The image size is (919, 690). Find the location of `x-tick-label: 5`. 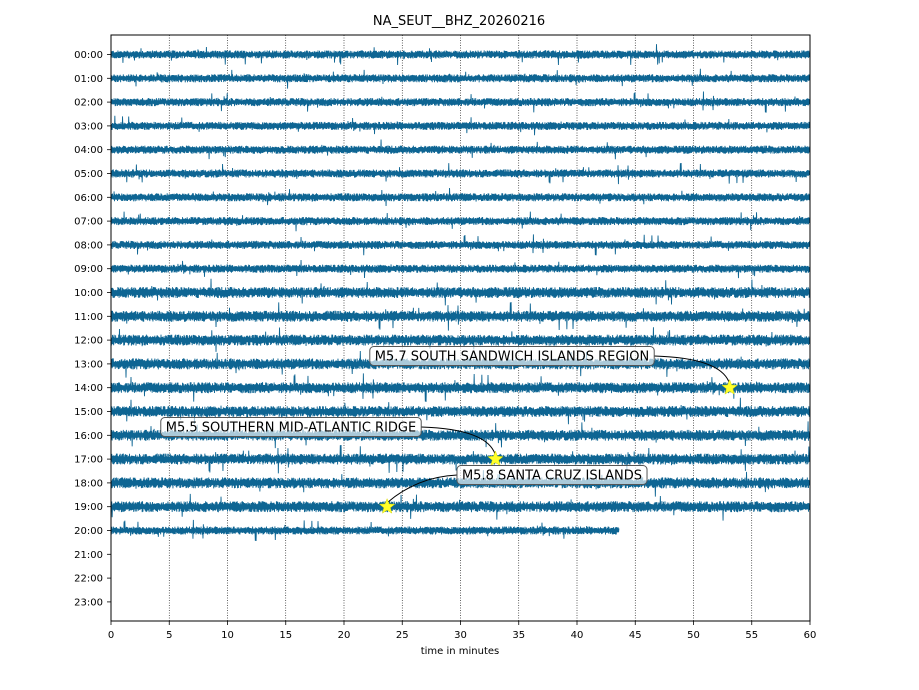

x-tick-label: 5 is located at coordinates (169, 635).